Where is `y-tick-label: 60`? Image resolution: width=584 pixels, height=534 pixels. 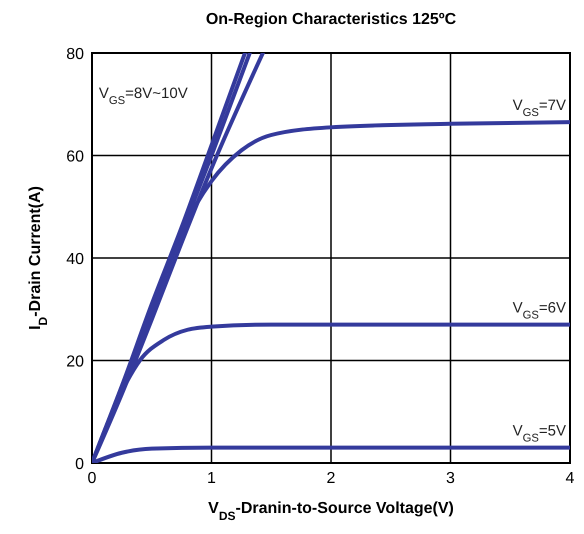
y-tick-label: 60 is located at coordinates (75, 157).